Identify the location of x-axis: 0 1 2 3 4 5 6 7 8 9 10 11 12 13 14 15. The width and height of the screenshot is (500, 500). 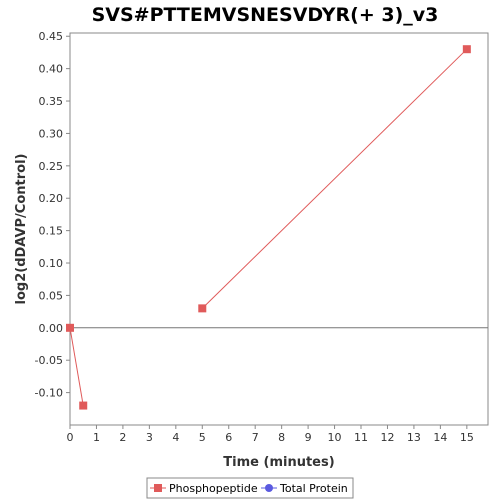
(270, 434).